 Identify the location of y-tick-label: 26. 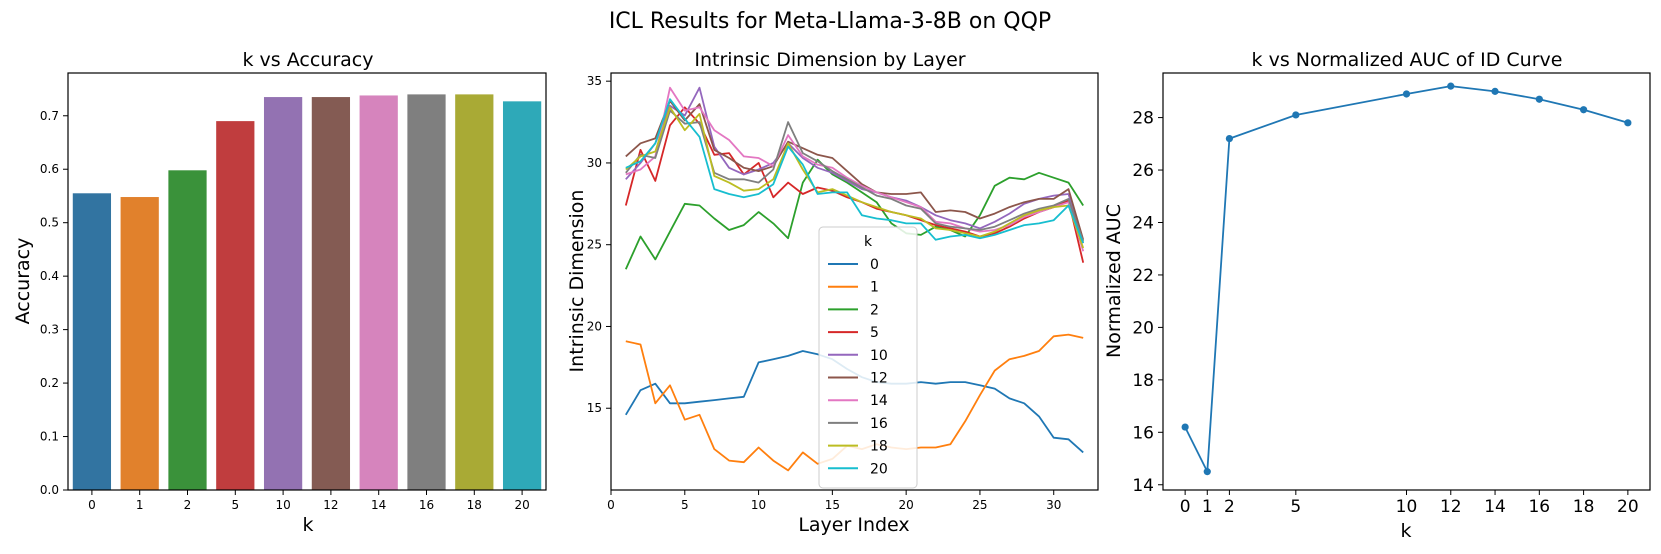
(1143, 171).